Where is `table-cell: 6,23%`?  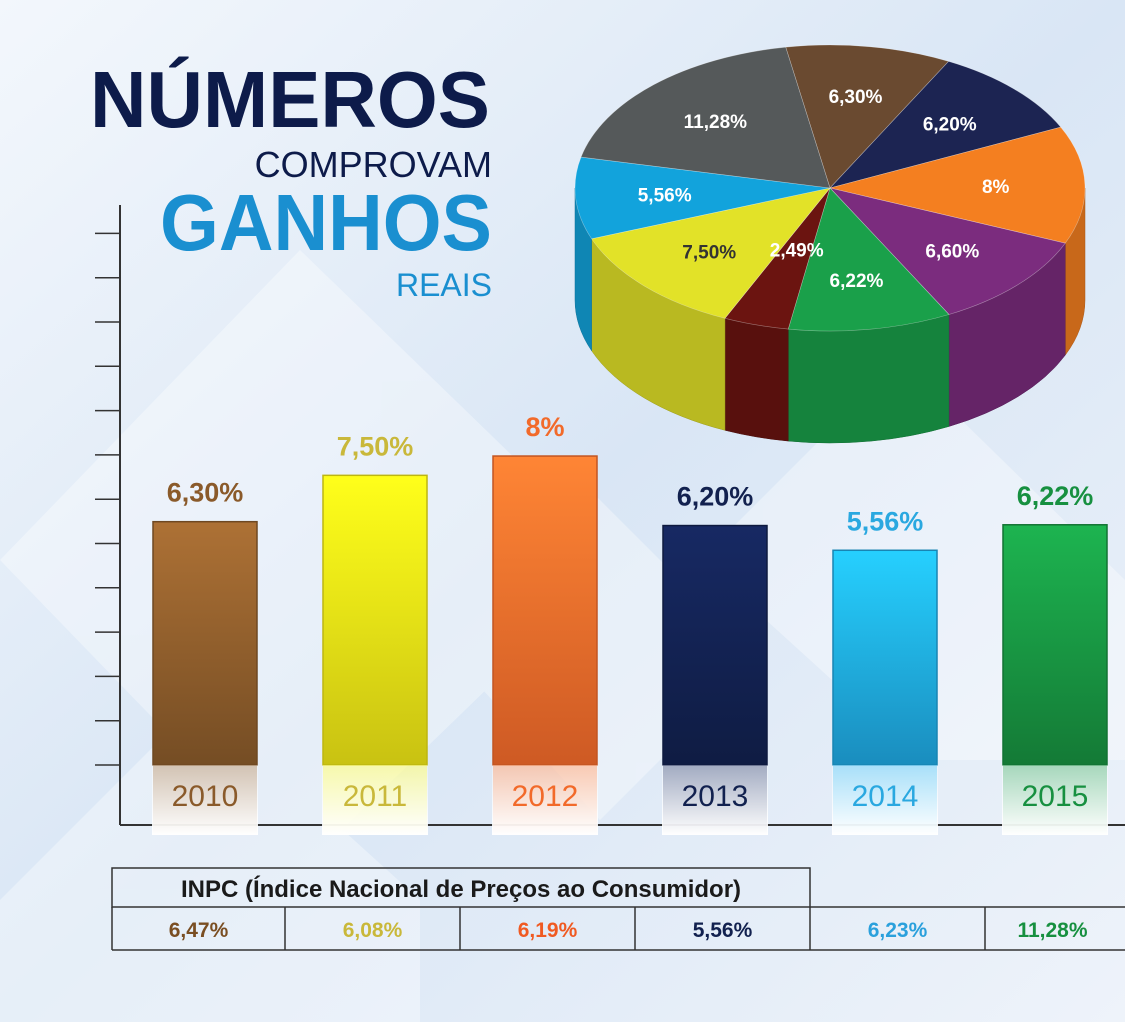 table-cell: 6,23% is located at coordinates (898, 930).